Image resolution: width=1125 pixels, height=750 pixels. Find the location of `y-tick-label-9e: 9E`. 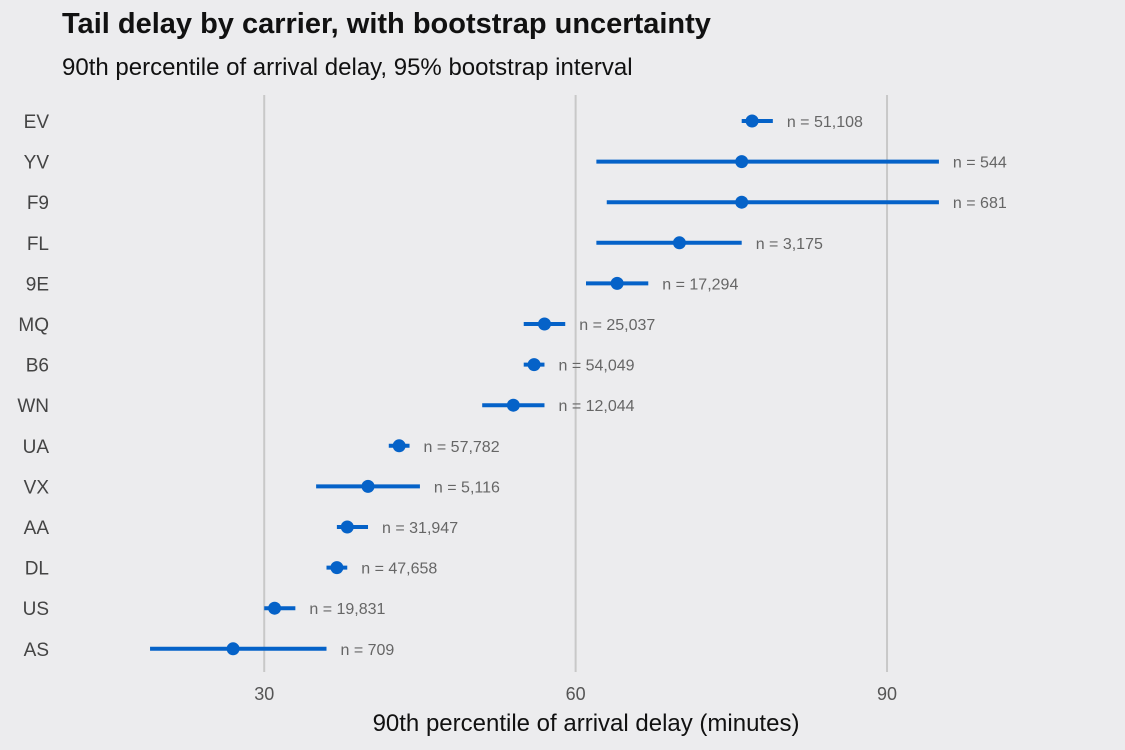

y-tick-label-9e: 9E is located at coordinates (37, 284).